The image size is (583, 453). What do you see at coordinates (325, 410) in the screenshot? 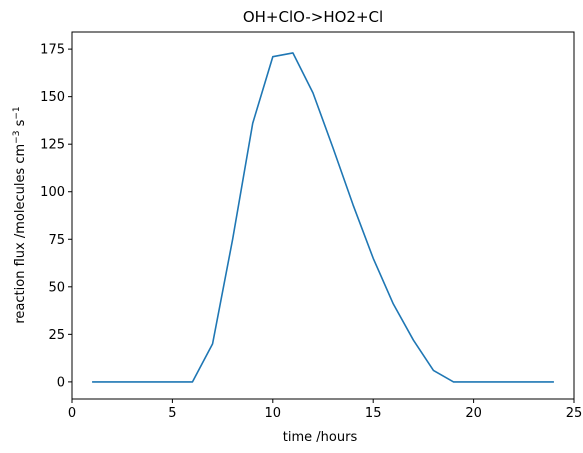
I see `x-axis: 0 5 10 15 20 25` at bounding box center [325, 410].